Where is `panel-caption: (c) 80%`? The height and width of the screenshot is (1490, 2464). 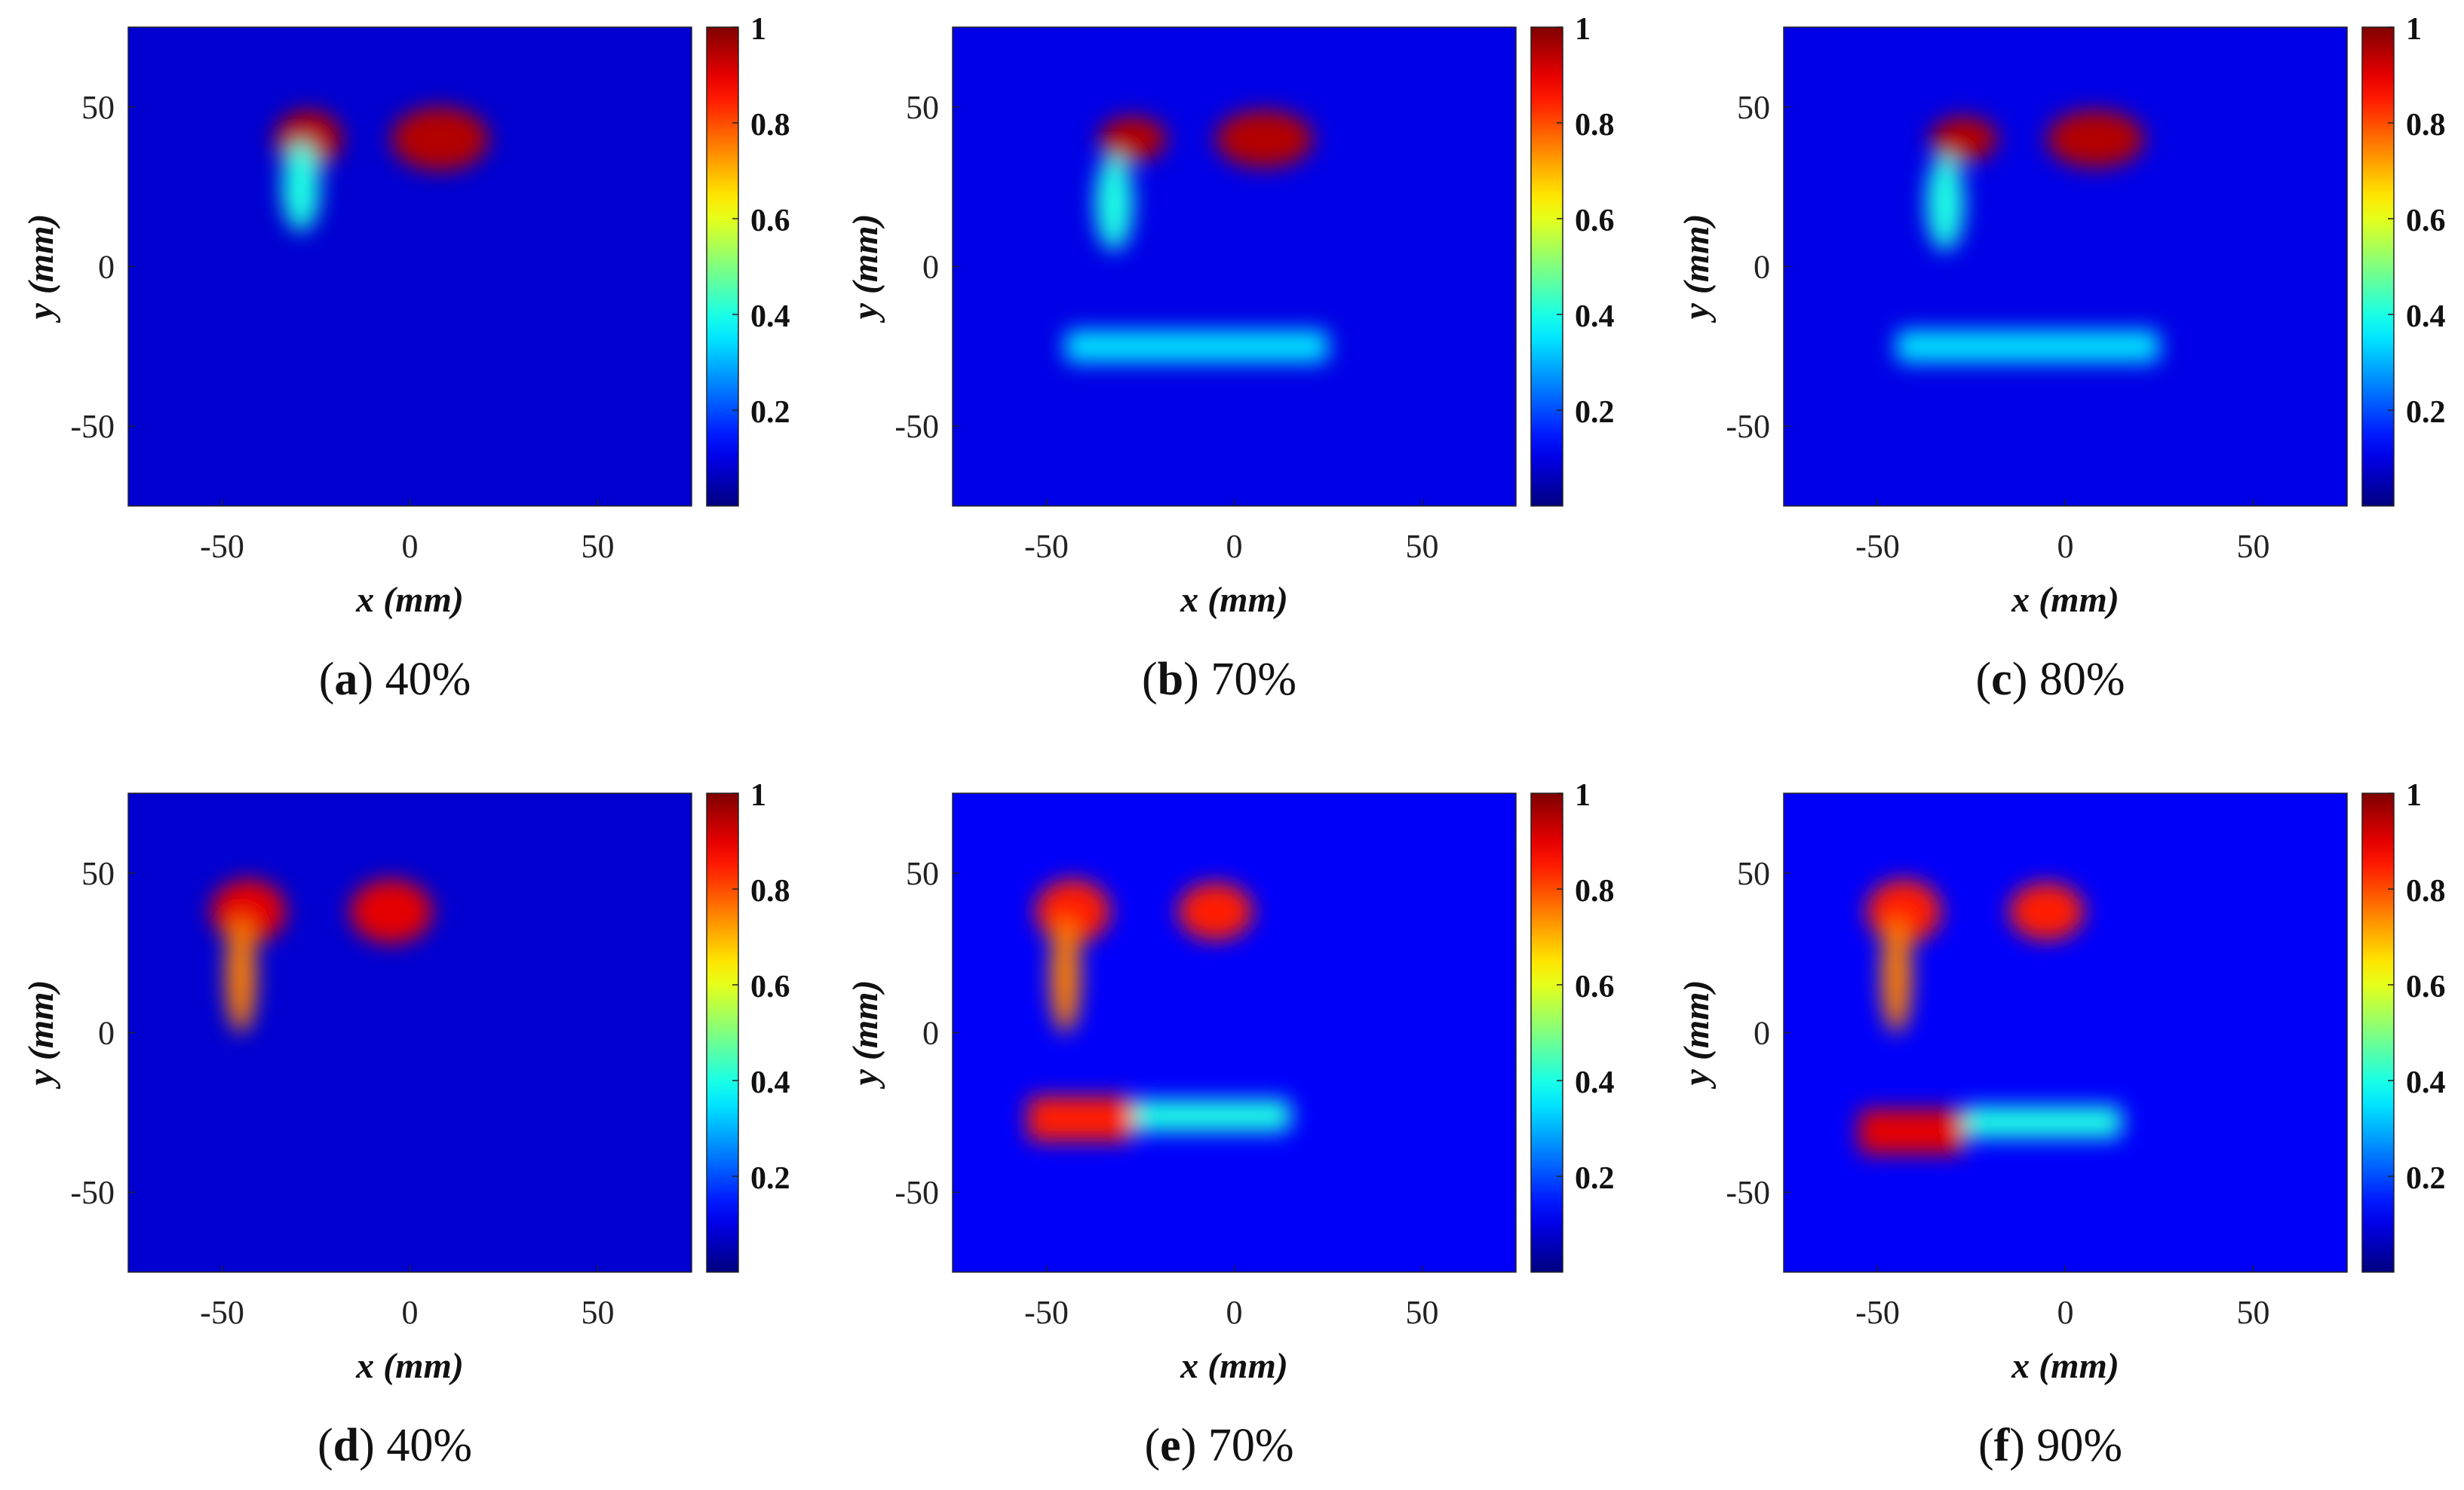 panel-caption: (c) 80% is located at coordinates (2051, 679).